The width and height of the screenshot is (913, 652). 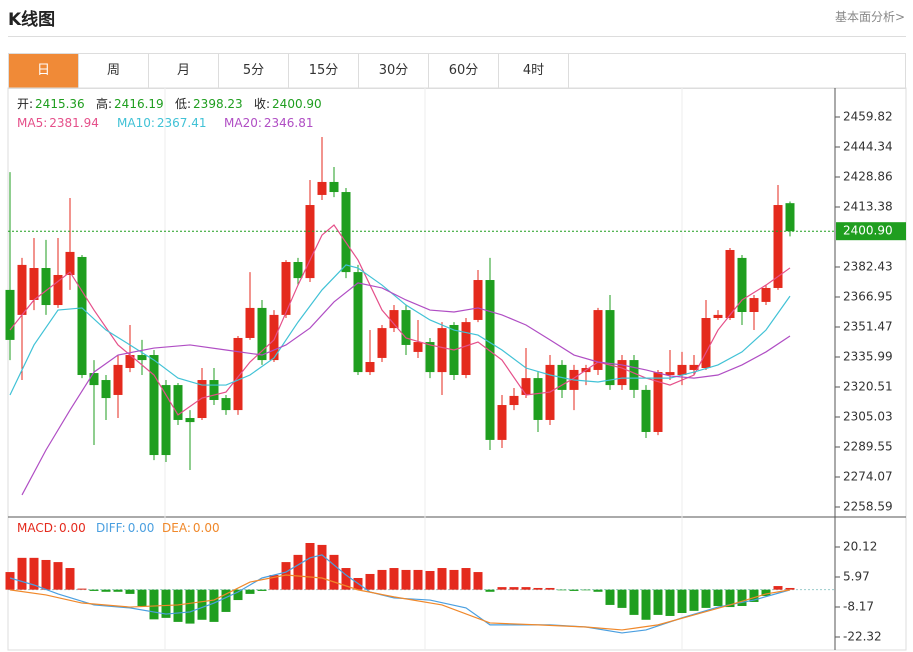 I want to click on y-tick-label: 2459.82, so click(x=868, y=116).